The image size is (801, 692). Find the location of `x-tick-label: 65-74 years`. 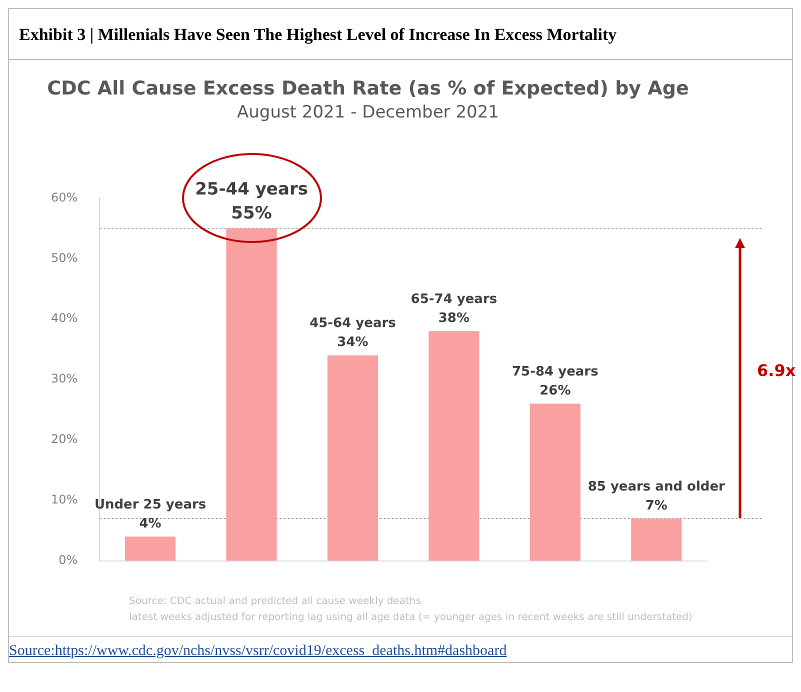

x-tick-label: 65-74 years is located at coordinates (454, 300).